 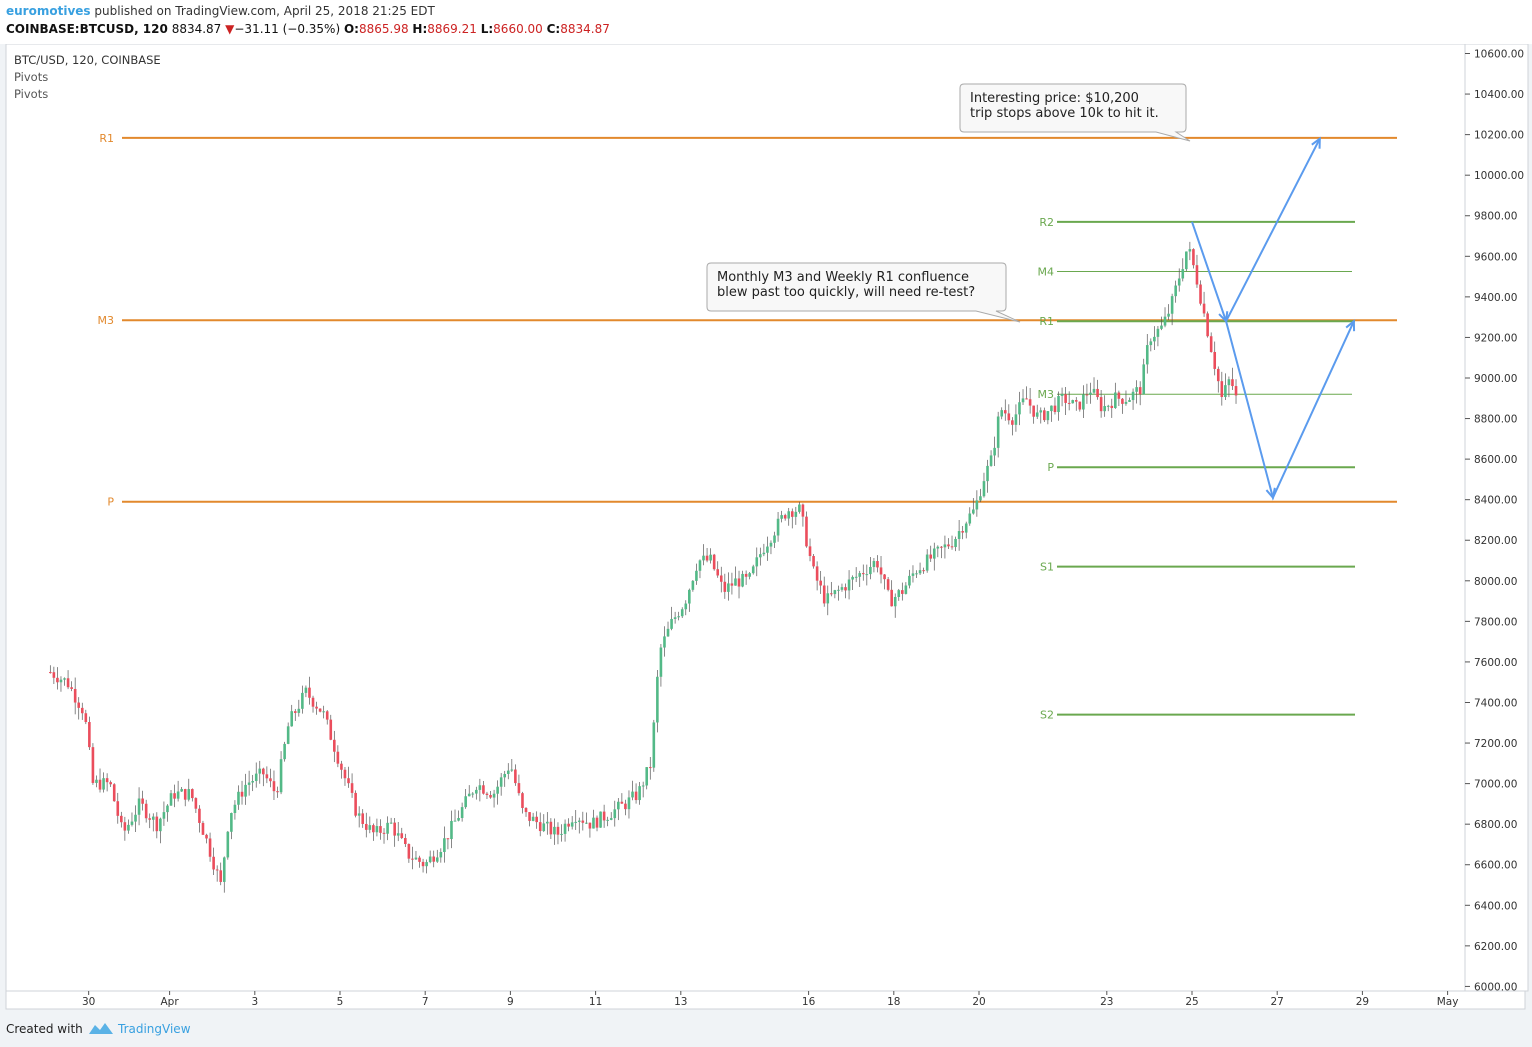 What do you see at coordinates (1495, 866) in the screenshot?
I see `y-tick-label: 6600.00` at bounding box center [1495, 866].